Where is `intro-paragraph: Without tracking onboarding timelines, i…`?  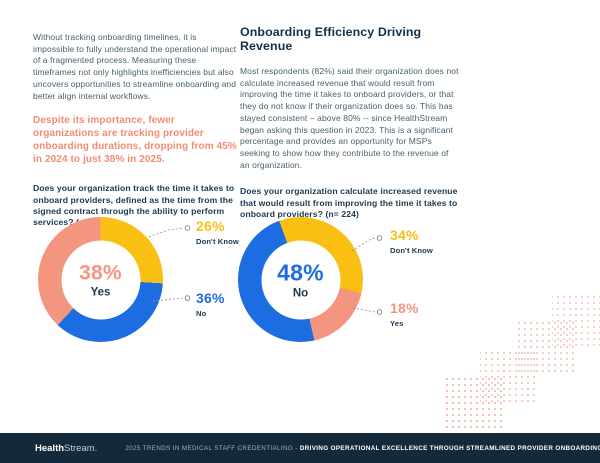 intro-paragraph: Without tracking onboarding timelines, i… is located at coordinates (135, 66).